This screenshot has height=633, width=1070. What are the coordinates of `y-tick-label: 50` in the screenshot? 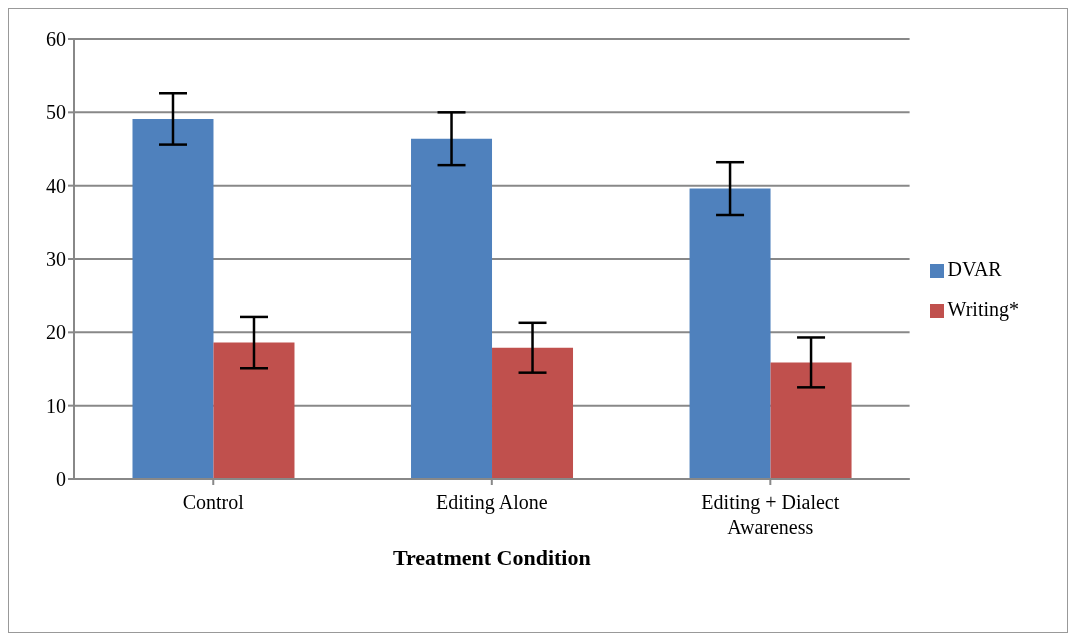 It's located at (56, 112).